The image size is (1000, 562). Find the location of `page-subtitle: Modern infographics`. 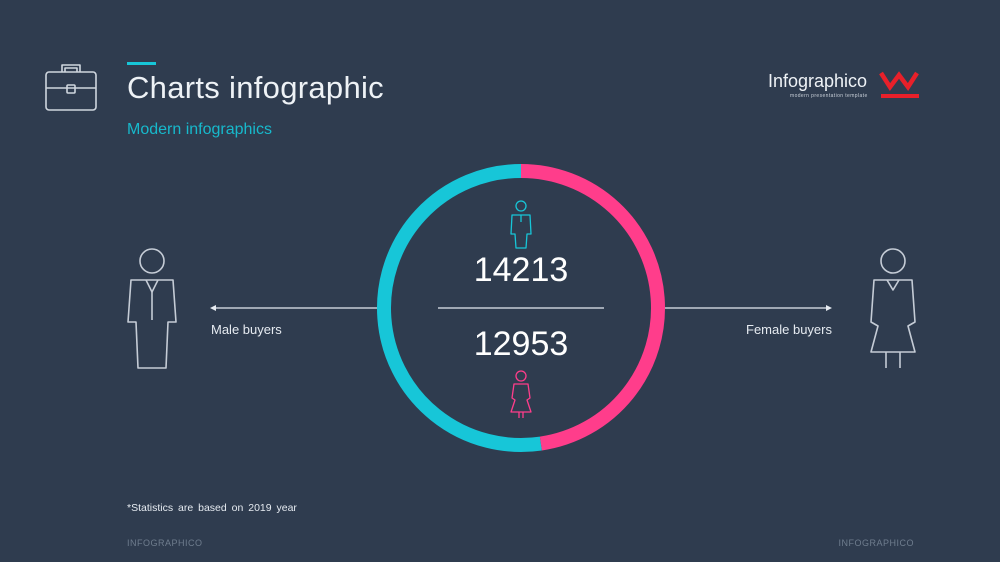

page-subtitle: Modern infographics is located at coordinates (199, 129).